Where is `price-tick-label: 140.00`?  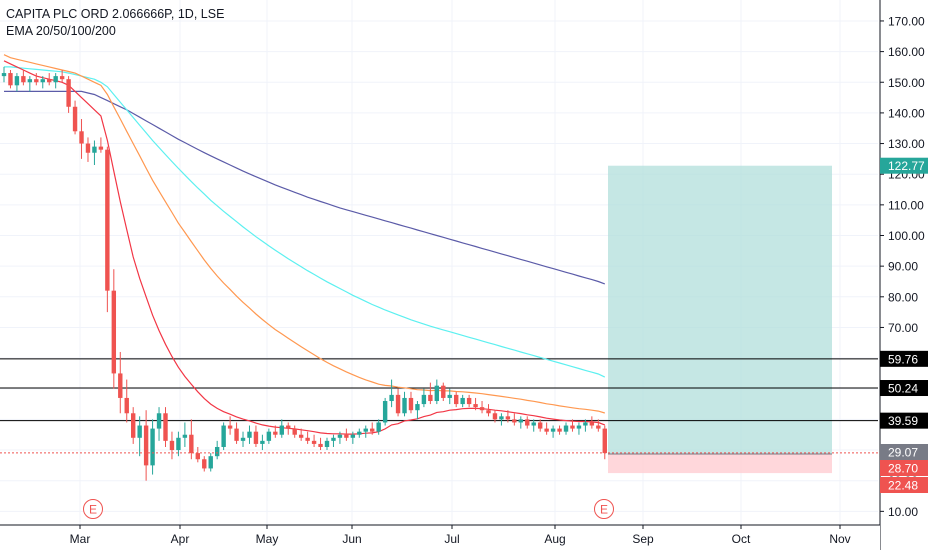 price-tick-label: 140.00 is located at coordinates (906, 113).